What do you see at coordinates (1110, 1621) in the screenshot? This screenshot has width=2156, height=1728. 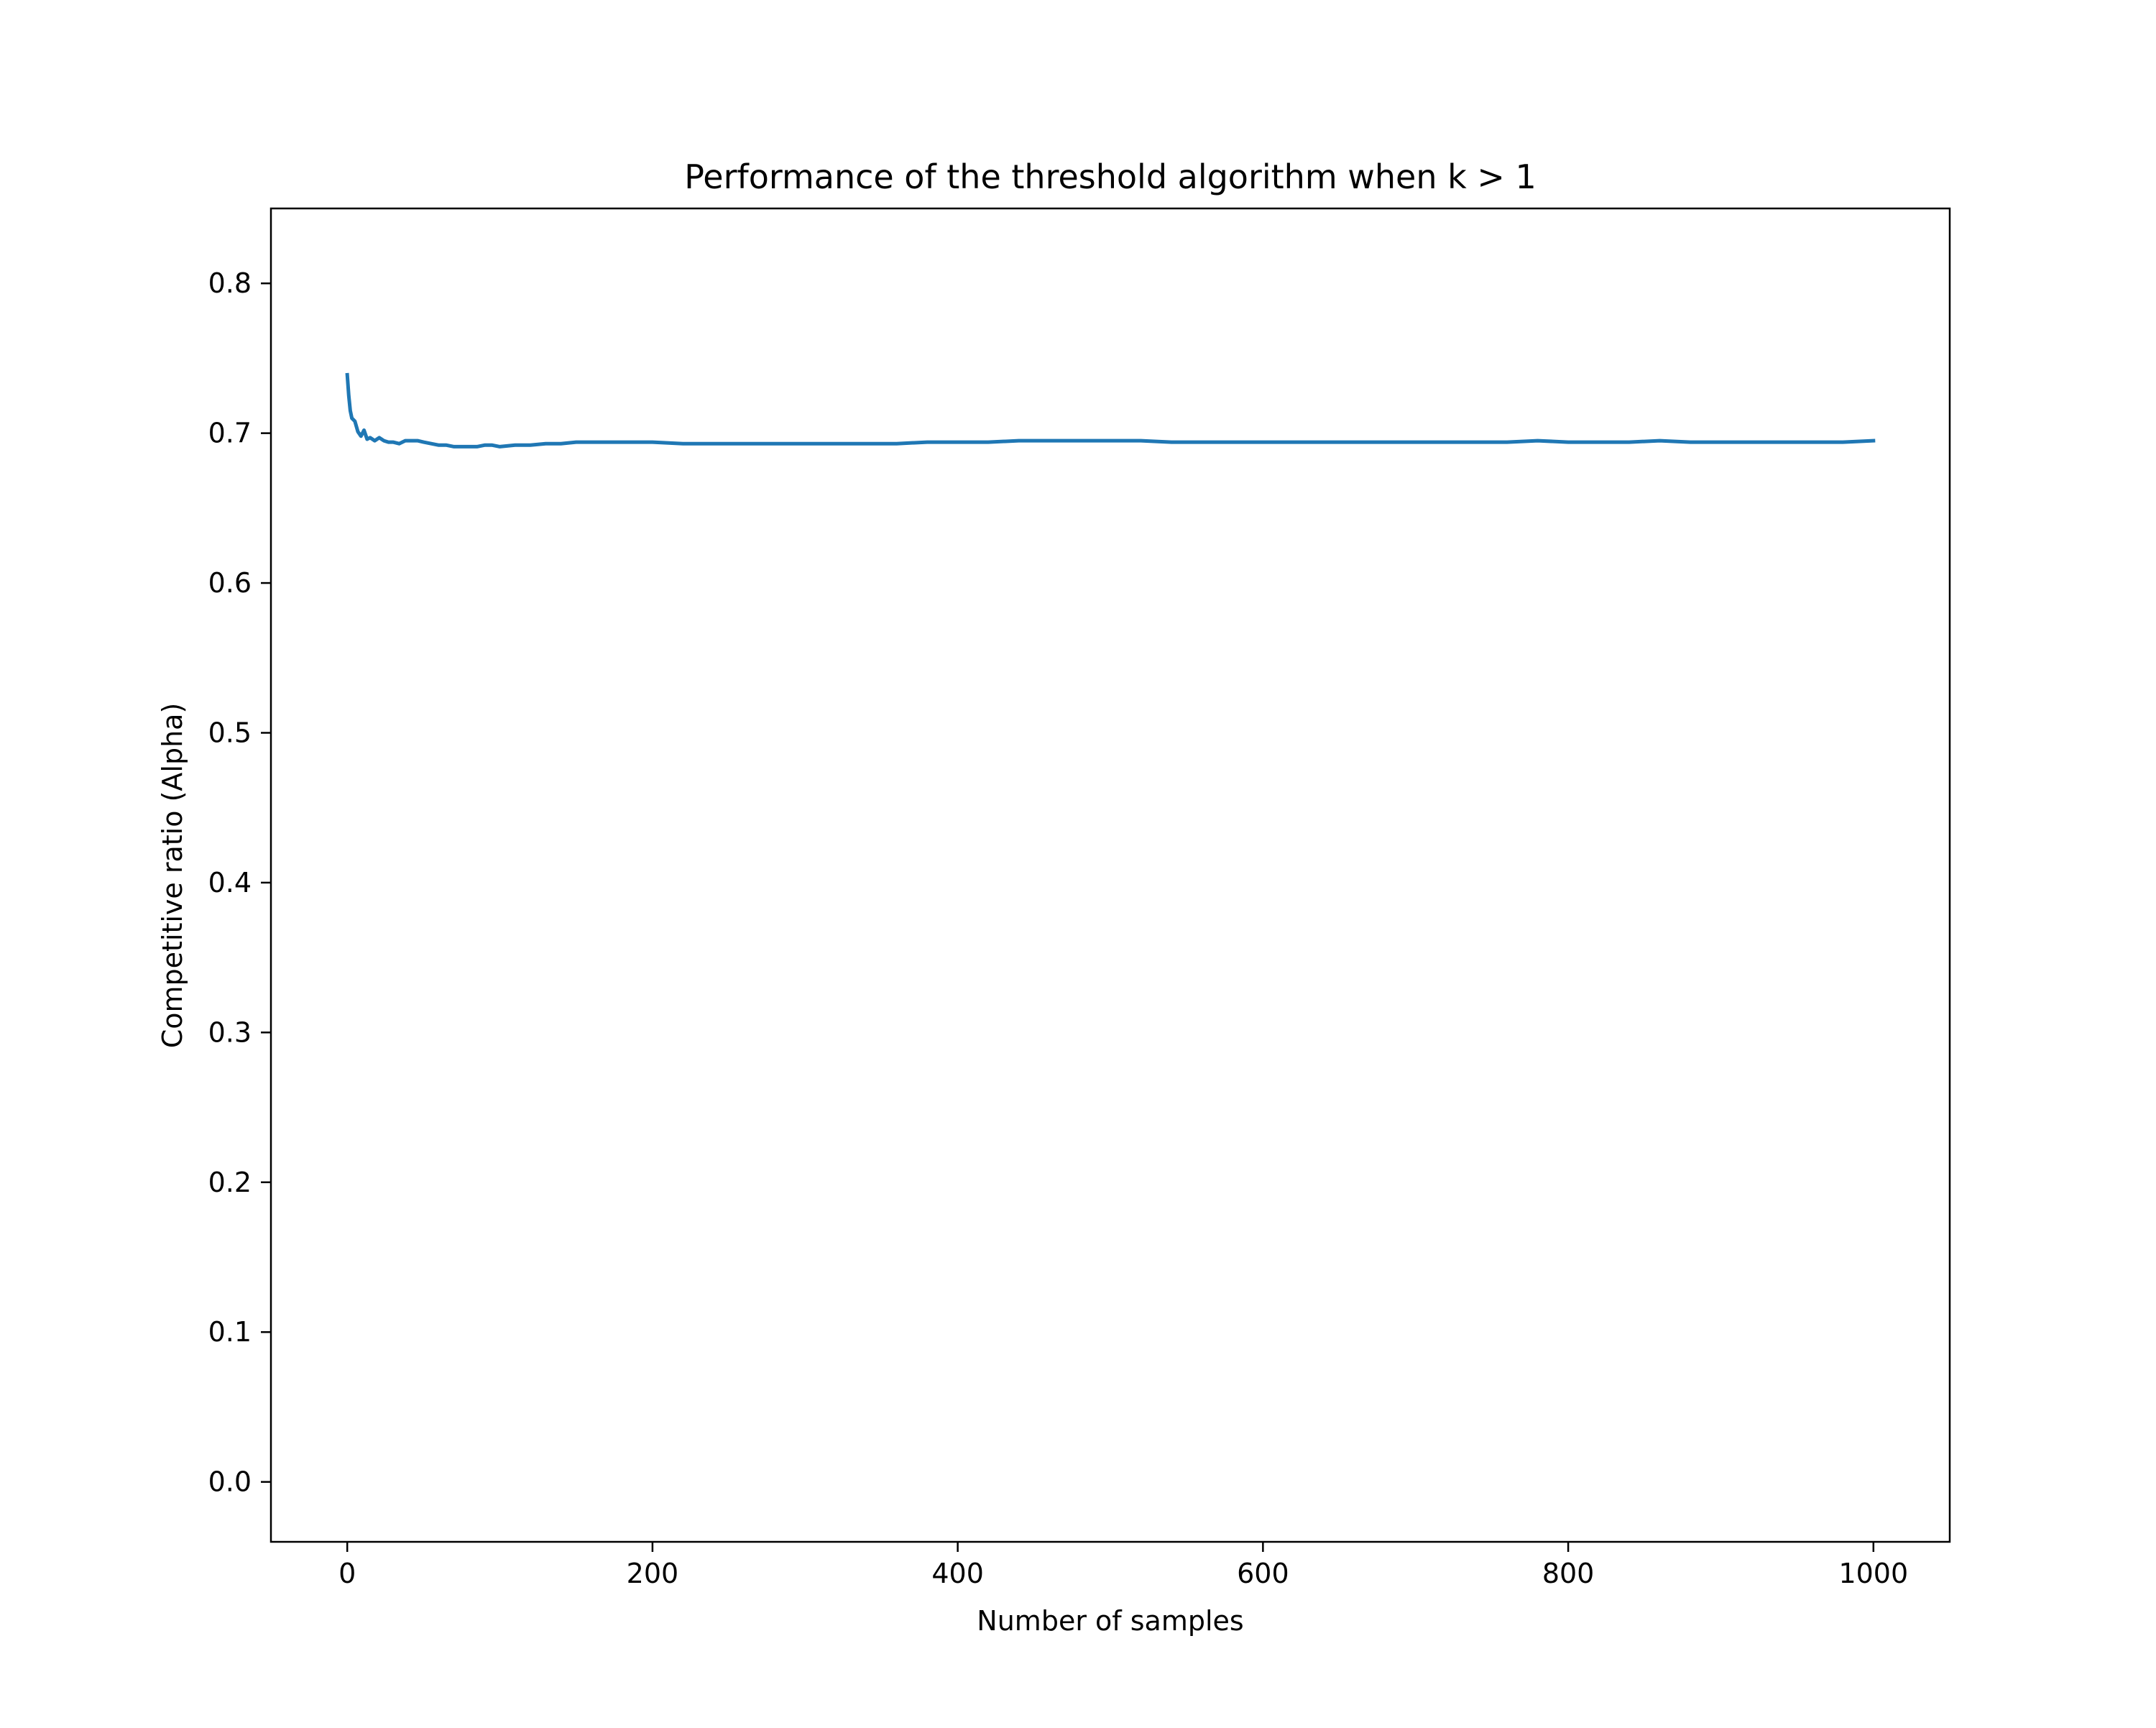 I see `x-axis-label: Number of samples` at bounding box center [1110, 1621].